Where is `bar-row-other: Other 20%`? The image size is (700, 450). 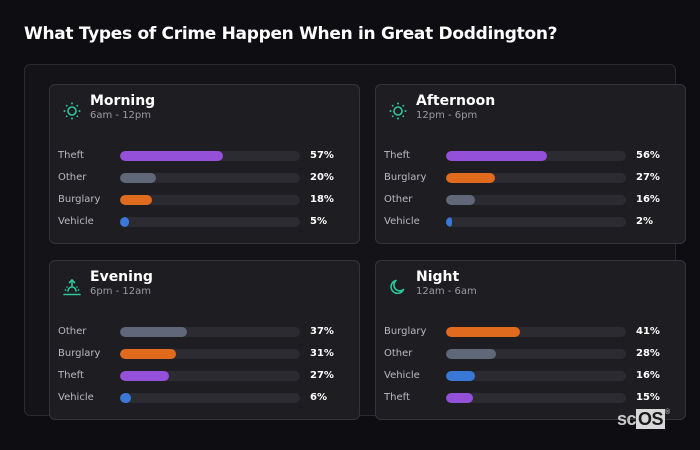
bar-row-other: Other 20% is located at coordinates (205, 180).